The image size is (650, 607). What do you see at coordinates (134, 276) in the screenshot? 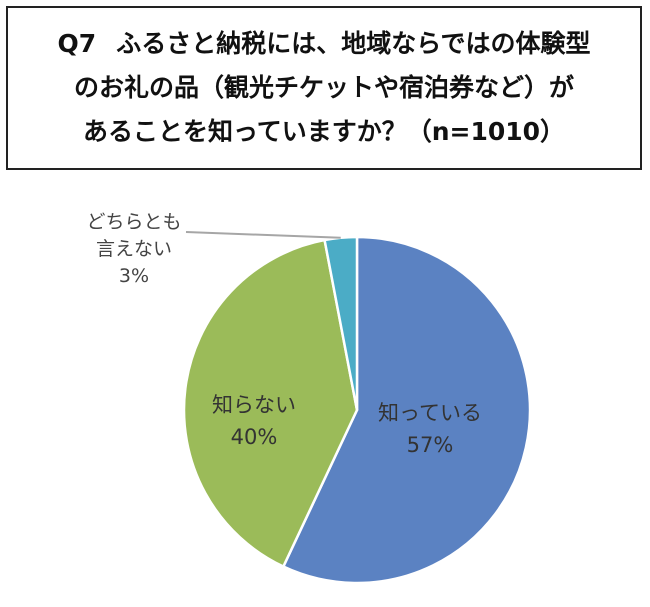
I see `slice-value-label: 3%` at bounding box center [134, 276].